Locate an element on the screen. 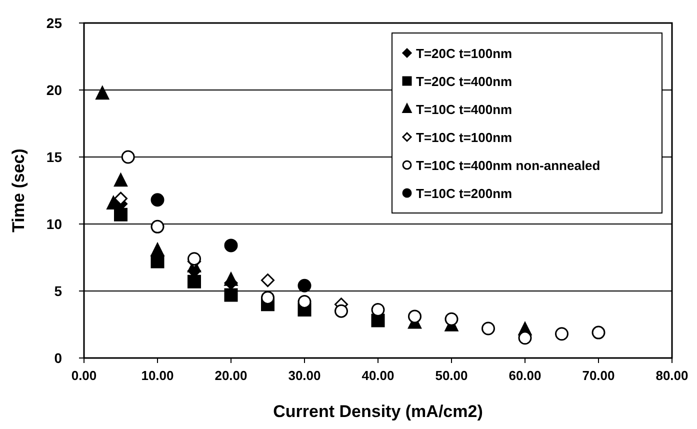 The image size is (697, 429). legend-label: T=10C t=400nm is located at coordinates (464, 109).